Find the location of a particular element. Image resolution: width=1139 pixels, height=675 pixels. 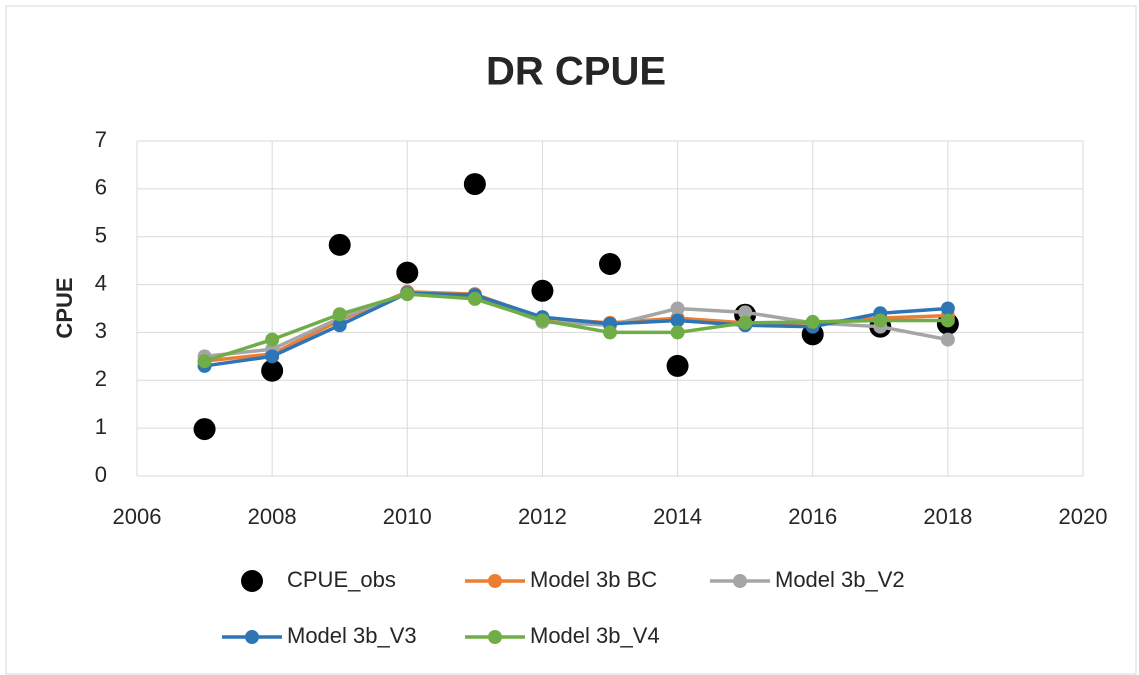

x-tick-label: 2010 is located at coordinates (407, 516).